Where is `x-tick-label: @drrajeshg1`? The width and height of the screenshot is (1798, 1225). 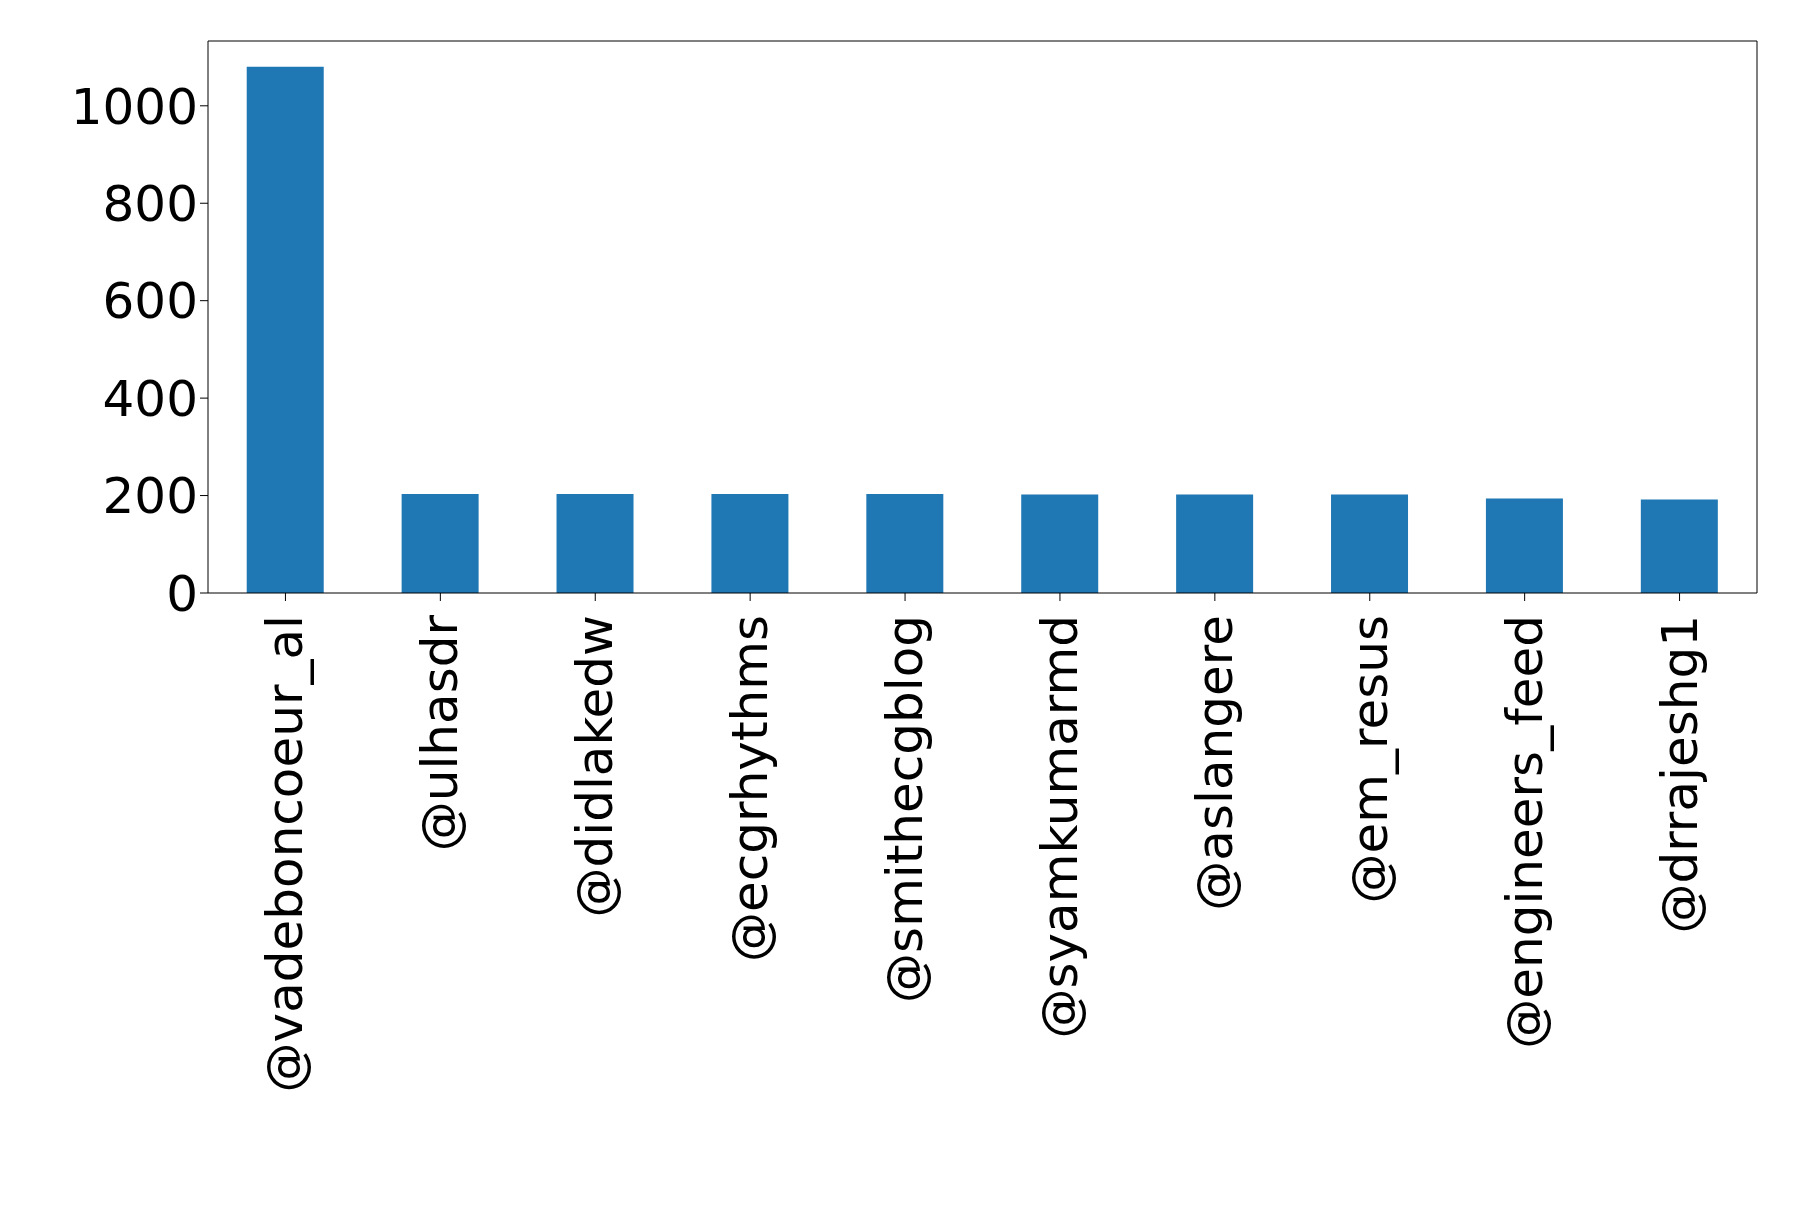 x-tick-label: @drrajeshg1 is located at coordinates (1679, 774).